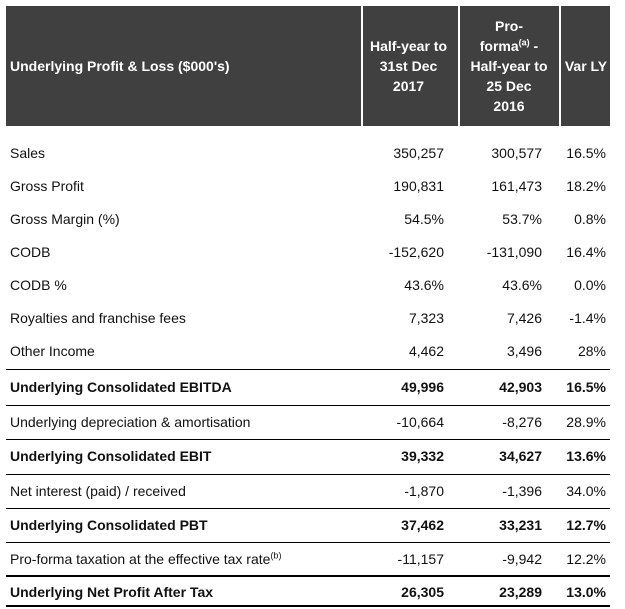 The width and height of the screenshot is (625, 609). What do you see at coordinates (586, 422) in the screenshot?
I see `row-variance-value: 28.9%` at bounding box center [586, 422].